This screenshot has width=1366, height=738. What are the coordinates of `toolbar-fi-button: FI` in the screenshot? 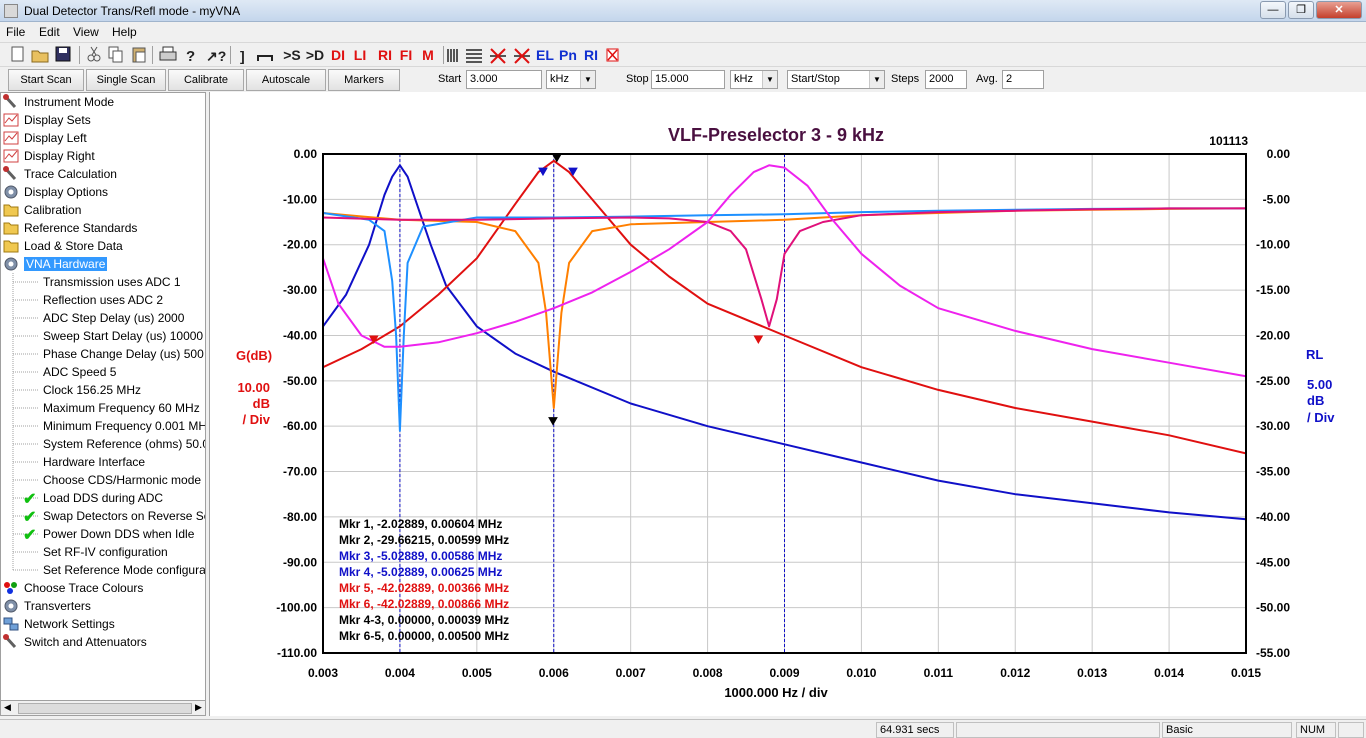 It's located at (406, 55).